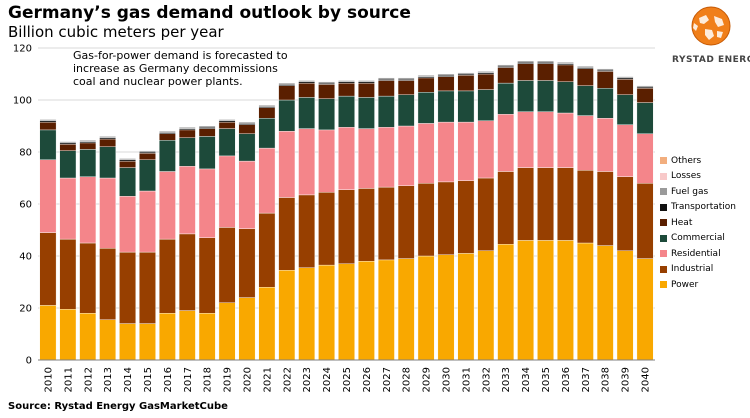  Describe the element at coordinates (267, 379) in the screenshot. I see `x-tick-label-2021: 2021` at that location.